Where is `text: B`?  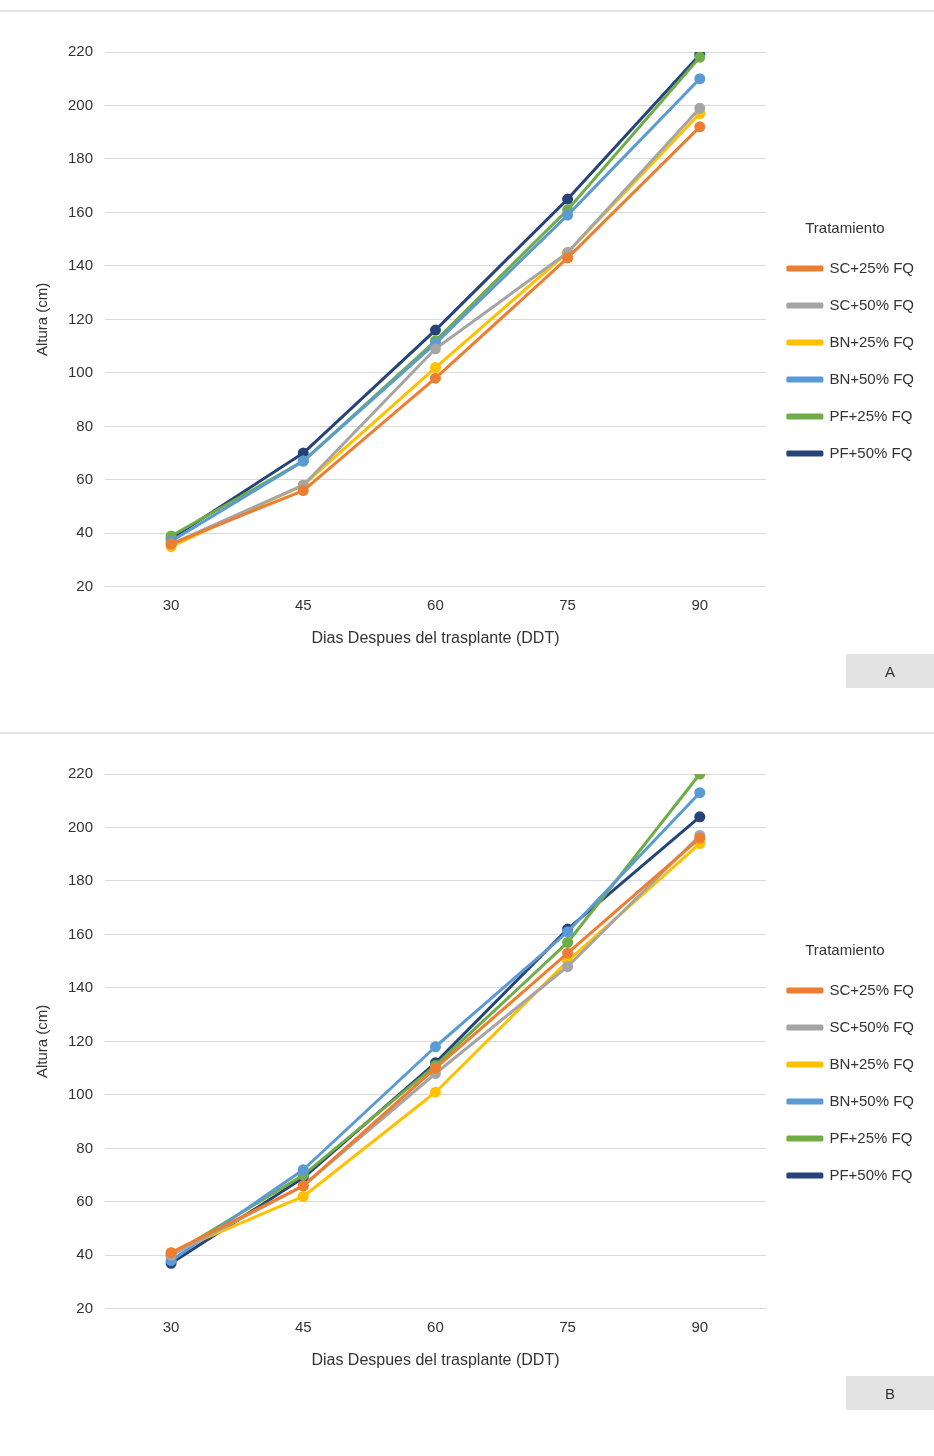 text: B is located at coordinates (890, 1393).